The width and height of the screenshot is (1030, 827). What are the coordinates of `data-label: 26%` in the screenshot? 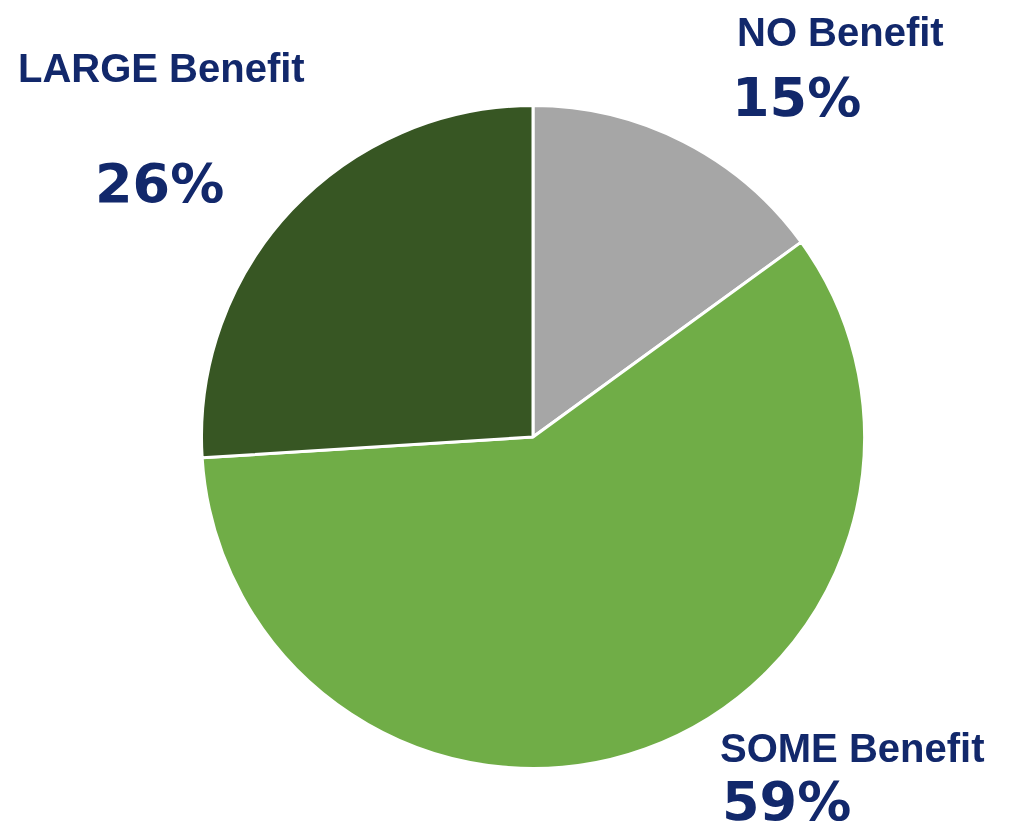 It's located at (160, 183).